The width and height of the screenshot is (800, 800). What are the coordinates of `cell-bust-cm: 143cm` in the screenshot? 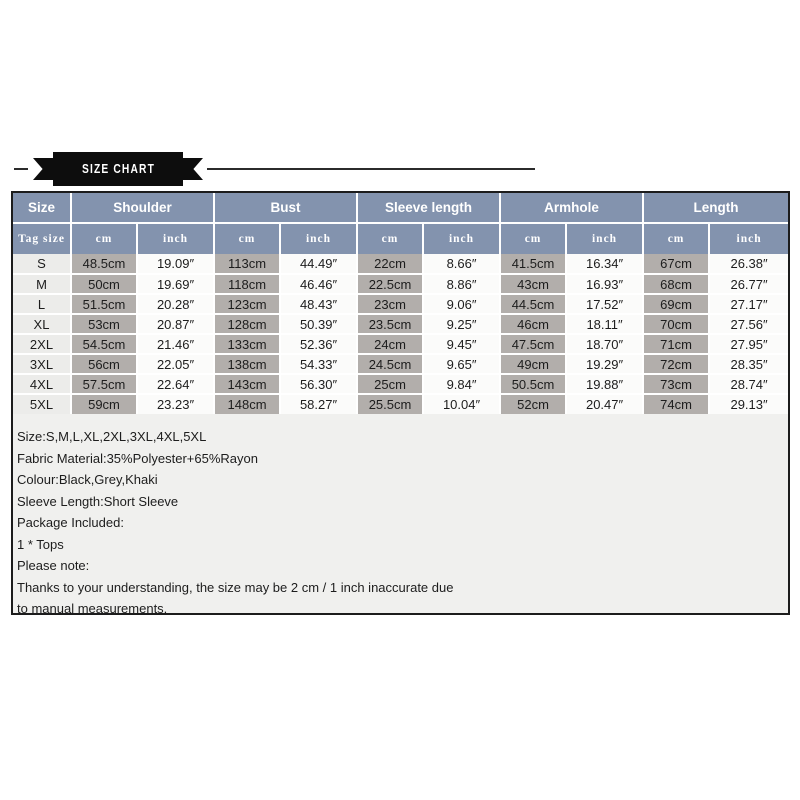 It's located at (248, 384).